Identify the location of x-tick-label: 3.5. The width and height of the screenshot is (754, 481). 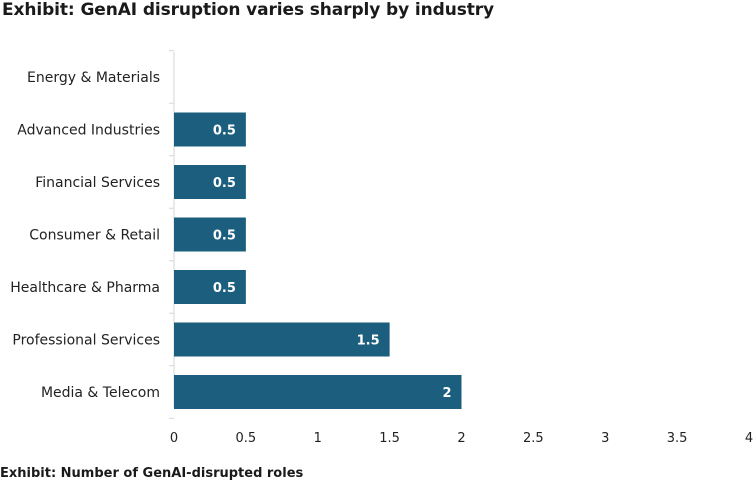
(677, 438).